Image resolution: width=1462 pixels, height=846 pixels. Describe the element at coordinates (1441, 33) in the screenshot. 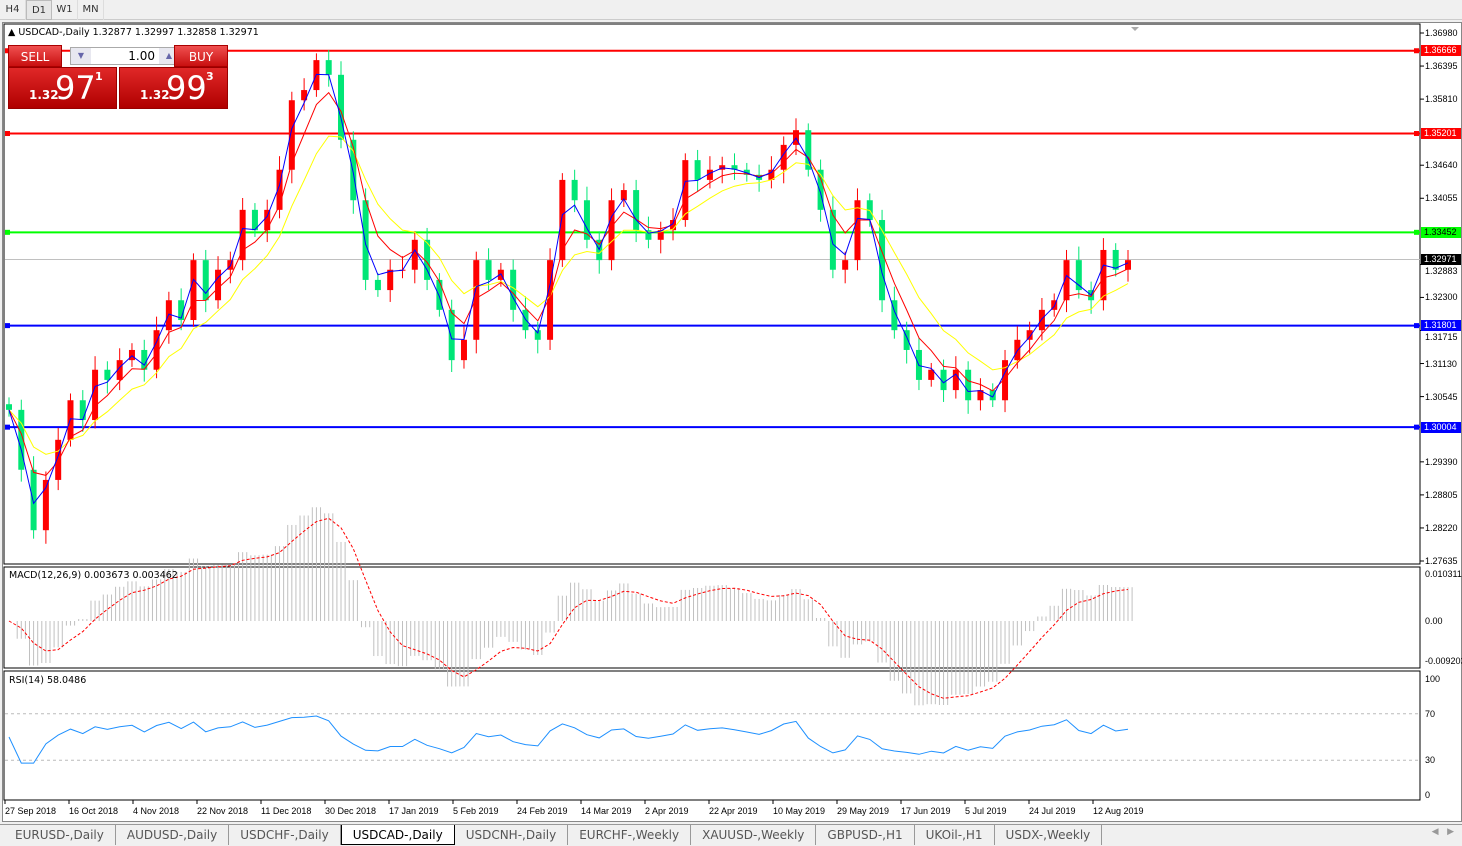

I see `price-axis-label: 1.36980` at that location.